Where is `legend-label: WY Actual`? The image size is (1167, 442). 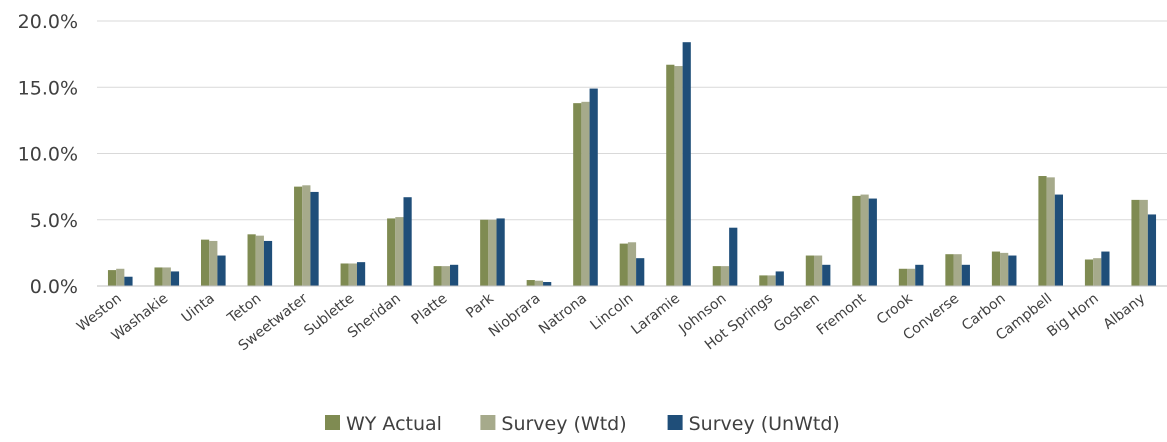 legend-label: WY Actual is located at coordinates (394, 424).